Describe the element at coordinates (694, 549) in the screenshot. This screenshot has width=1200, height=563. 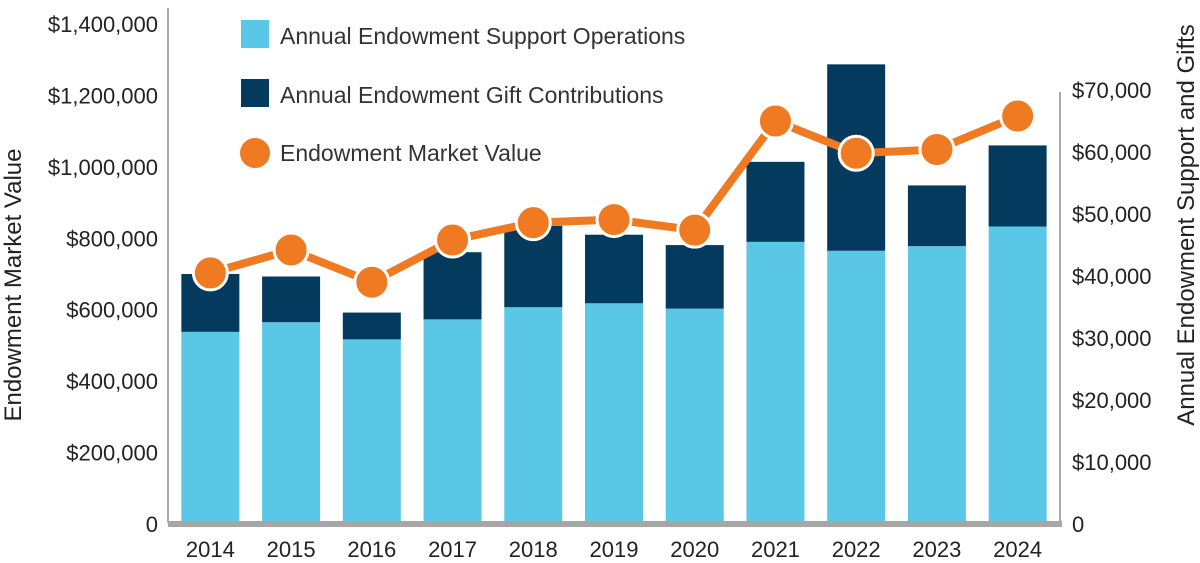
I see `x-tick-label-2020: 2020` at that location.